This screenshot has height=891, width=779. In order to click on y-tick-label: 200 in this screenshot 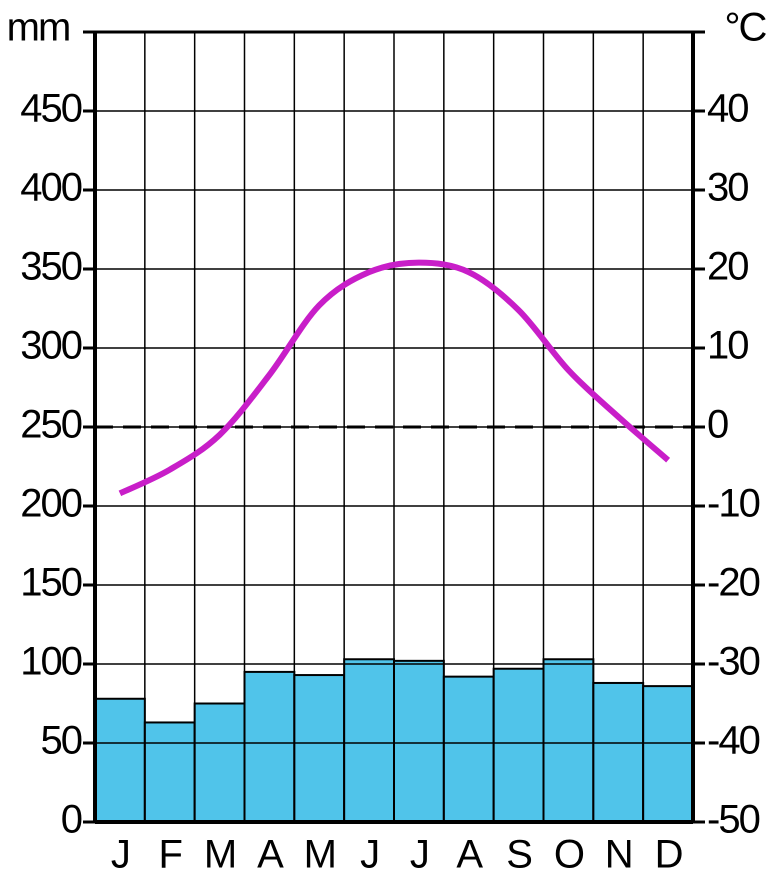, I will do `click(50, 504)`.